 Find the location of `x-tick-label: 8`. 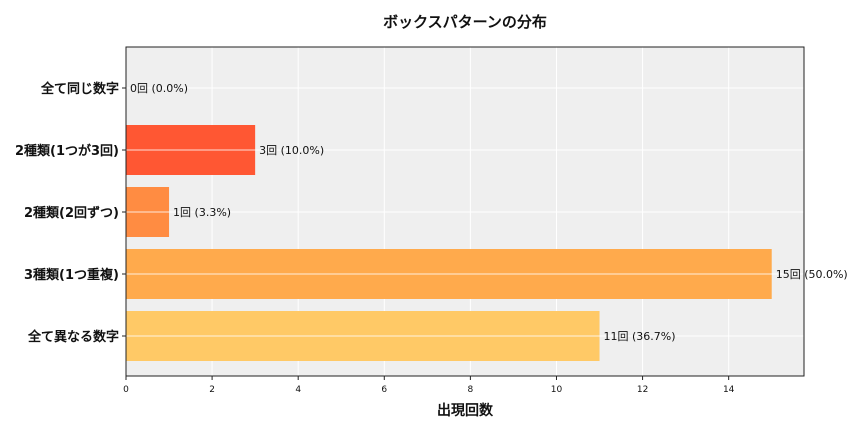

x-tick-label: 8 is located at coordinates (471, 390).